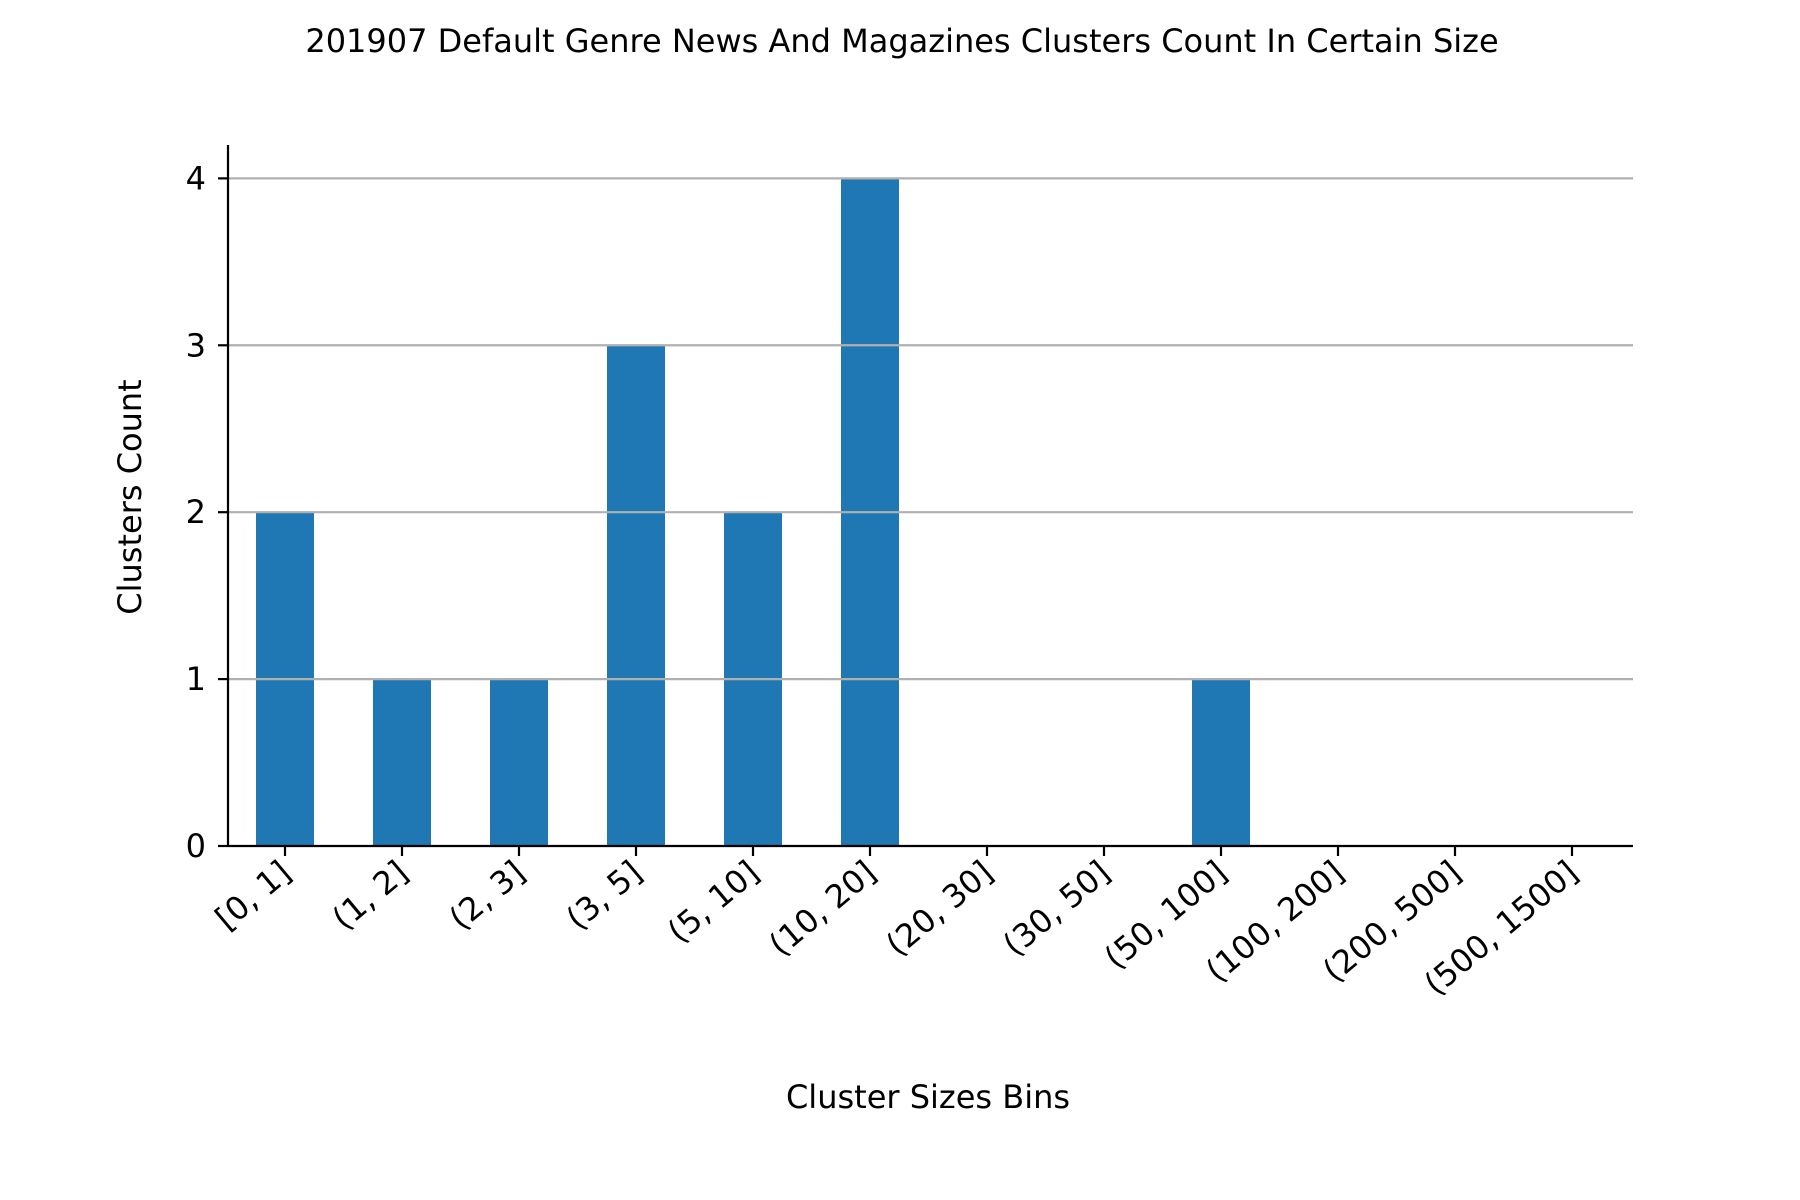  What do you see at coordinates (487, 895) in the screenshot?
I see `x-tick-label-2: (2, 3]` at bounding box center [487, 895].